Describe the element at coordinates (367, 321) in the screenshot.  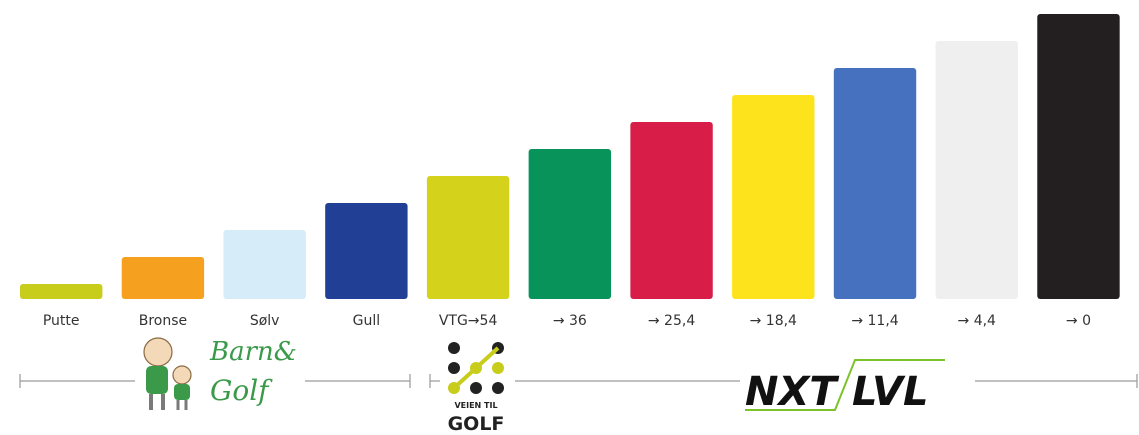
I see `category-label: Gull` at that location.